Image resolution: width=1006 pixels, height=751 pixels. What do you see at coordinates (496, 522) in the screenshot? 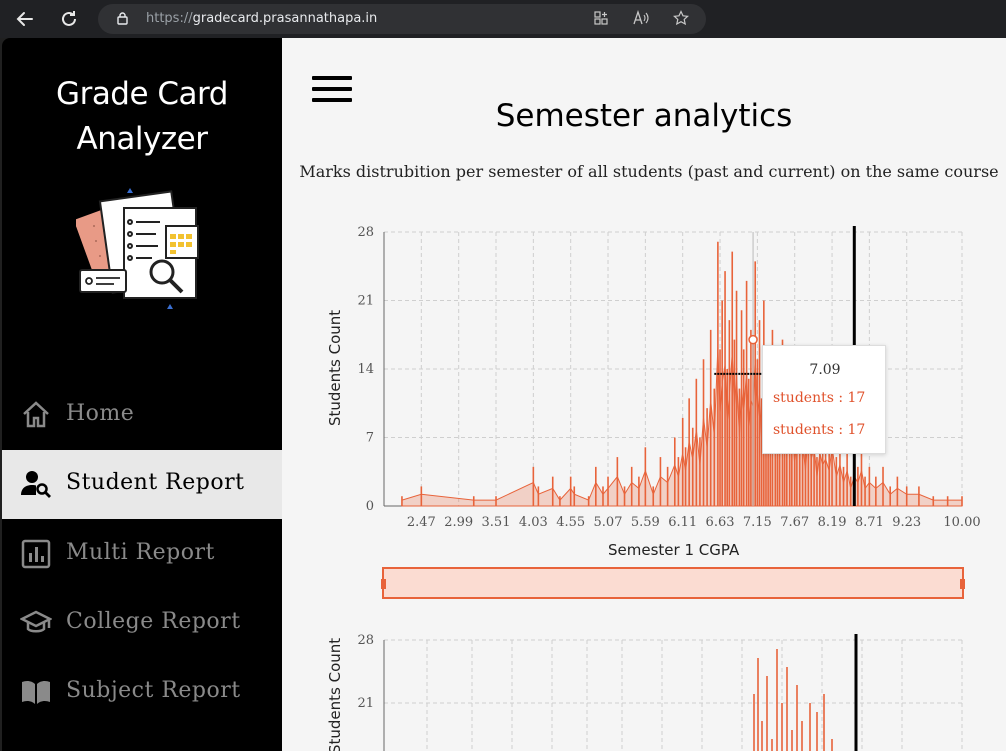
I see `x-tick-label: 3.51` at bounding box center [496, 522].